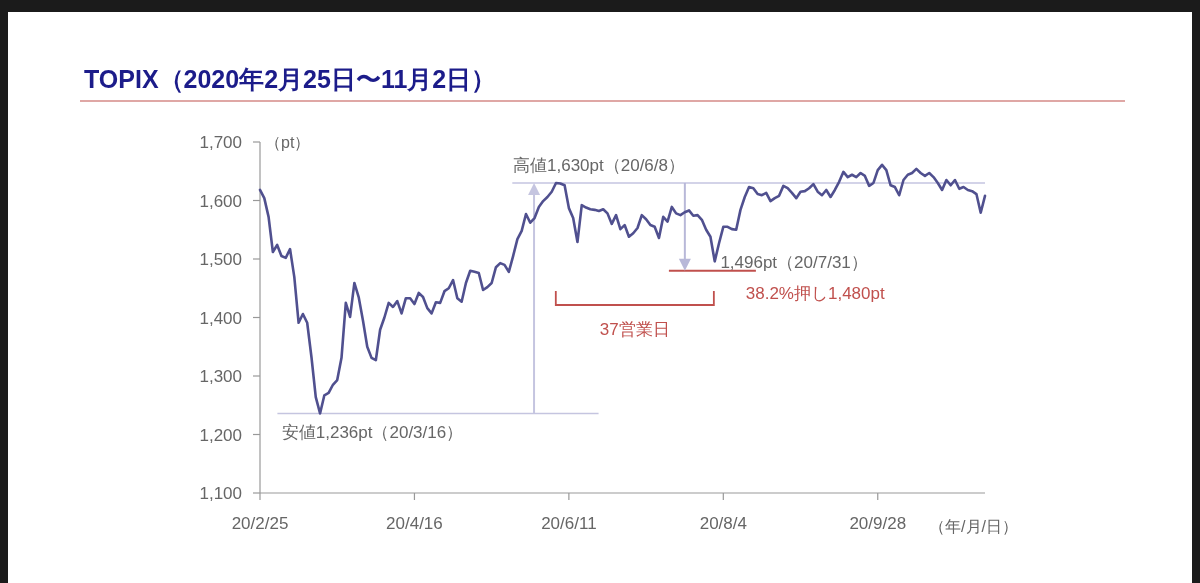  I want to click on ref-line-label: 38.2%押し1,480pt, so click(815, 293).